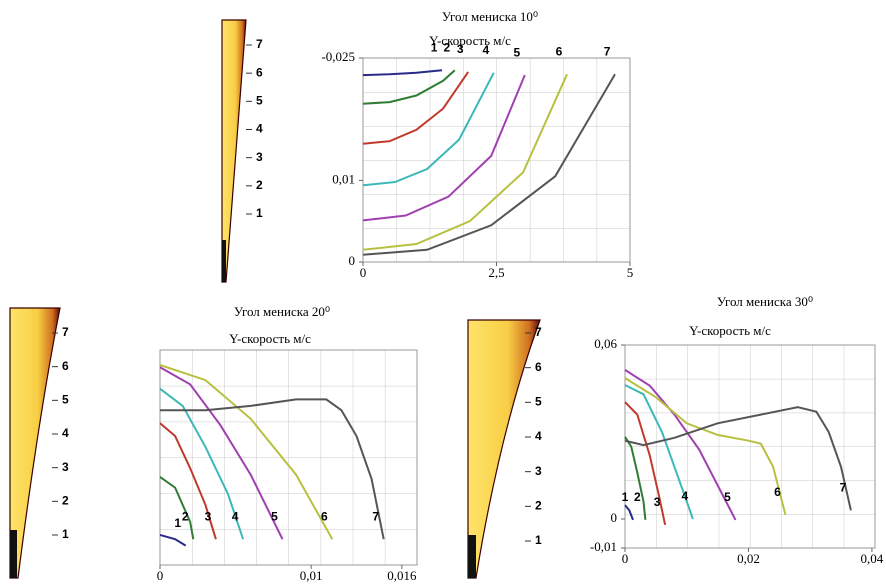 The image size is (886, 584). I want to click on x-tick-label: 0,02, so click(748, 558).